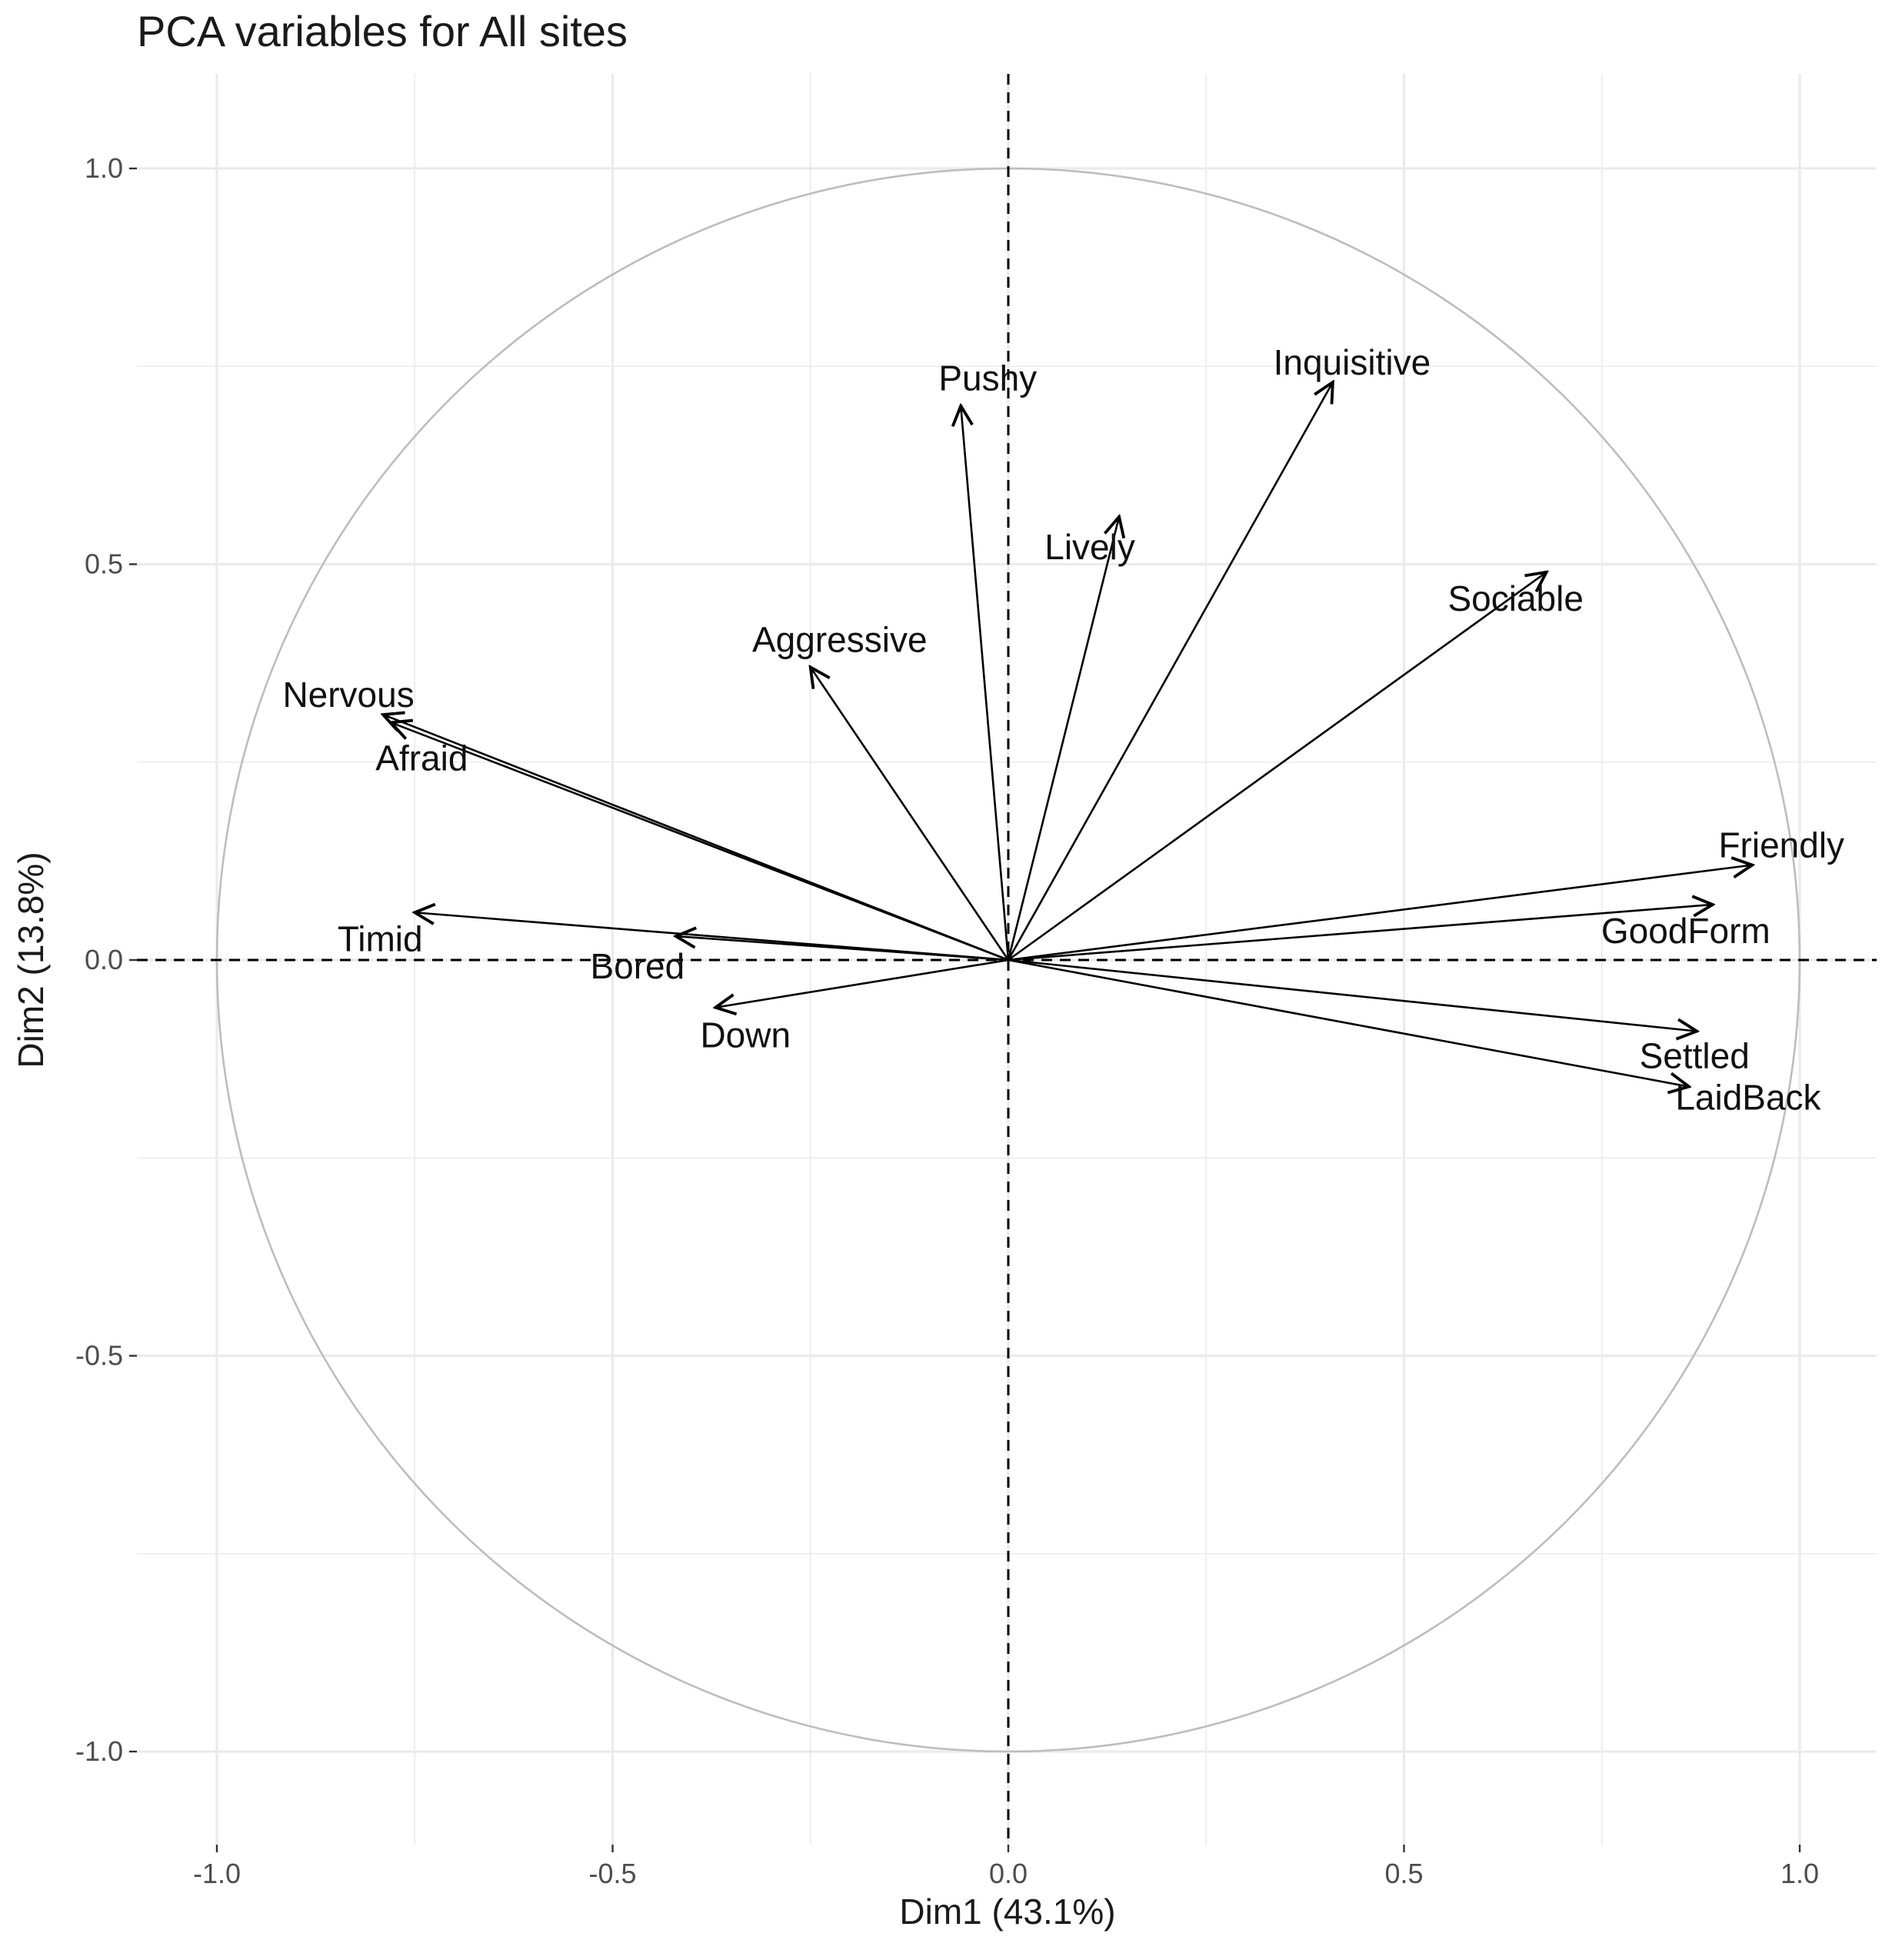 The width and height of the screenshot is (1892, 1960). What do you see at coordinates (99, 1356) in the screenshot?
I see `y-tick-label: -0.5` at bounding box center [99, 1356].